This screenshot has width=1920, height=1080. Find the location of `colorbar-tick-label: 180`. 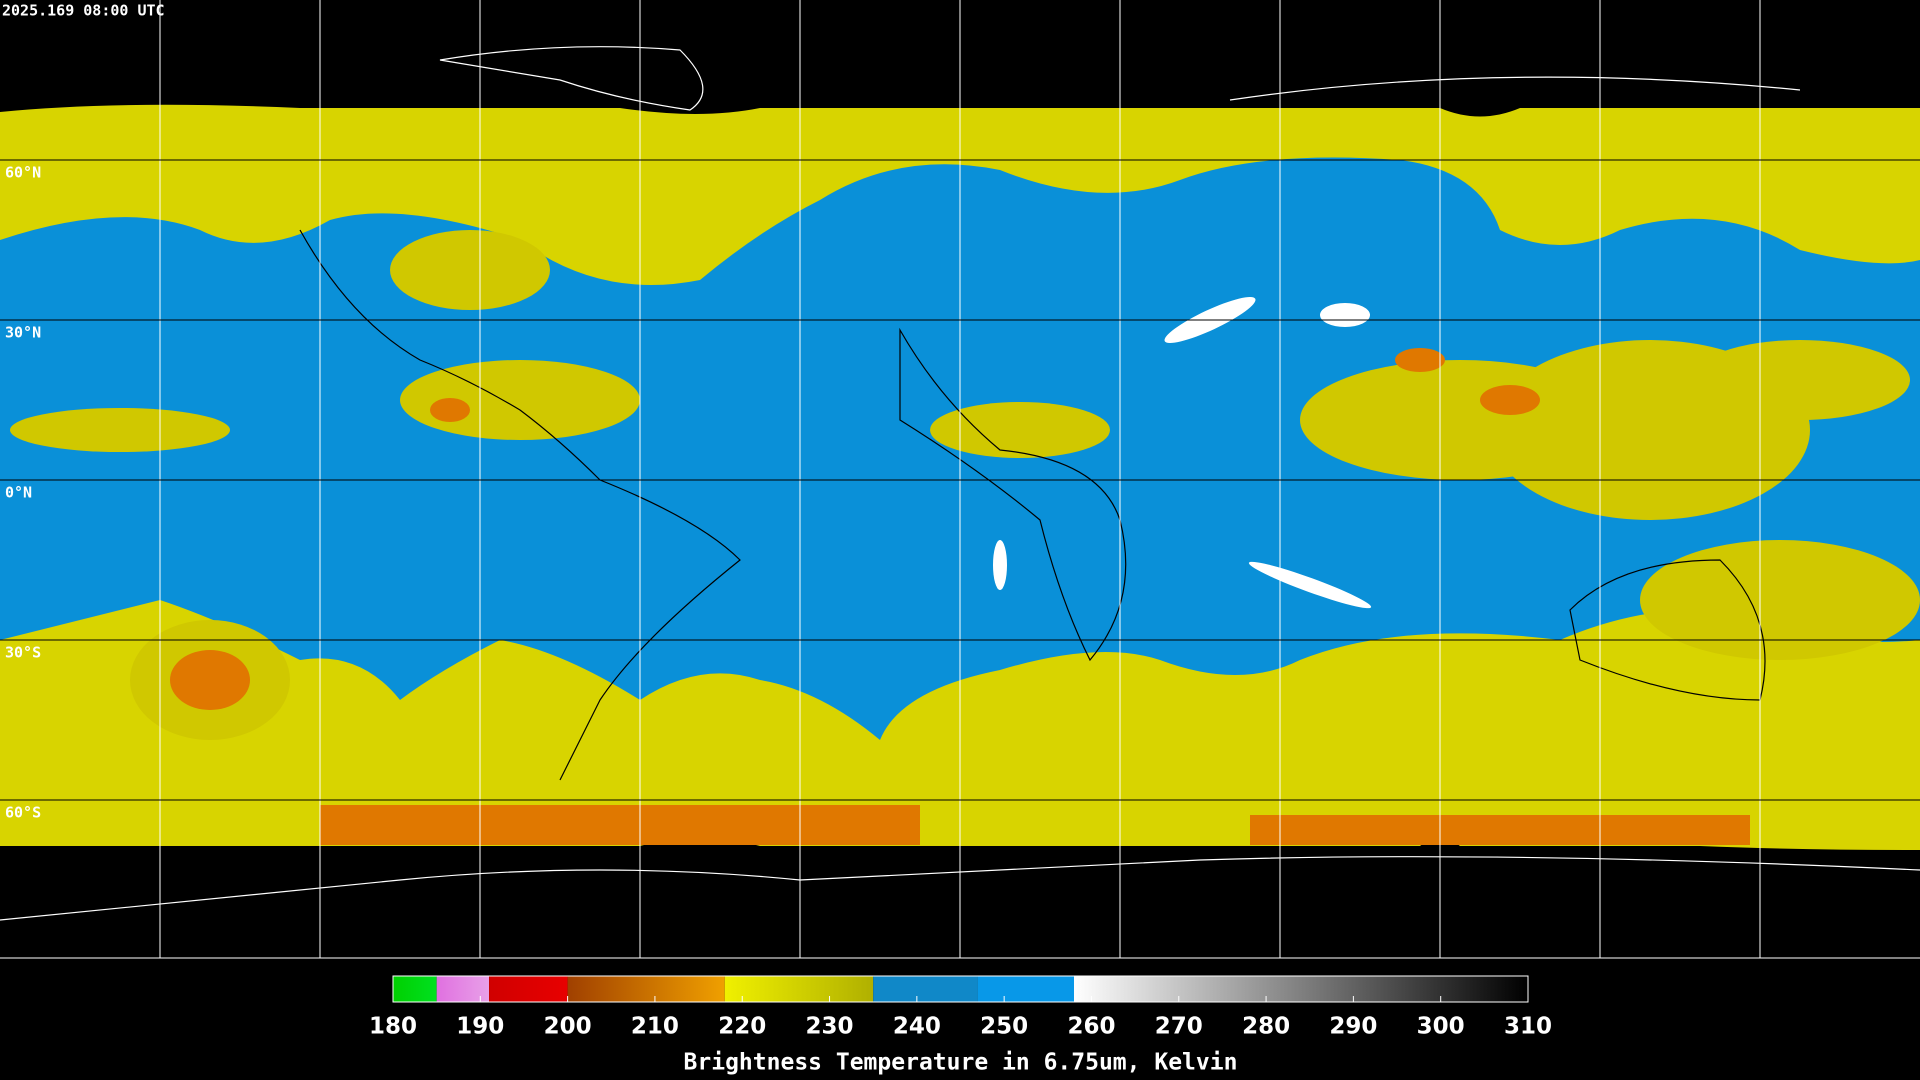

colorbar-tick-label: 180 is located at coordinates (393, 1027).